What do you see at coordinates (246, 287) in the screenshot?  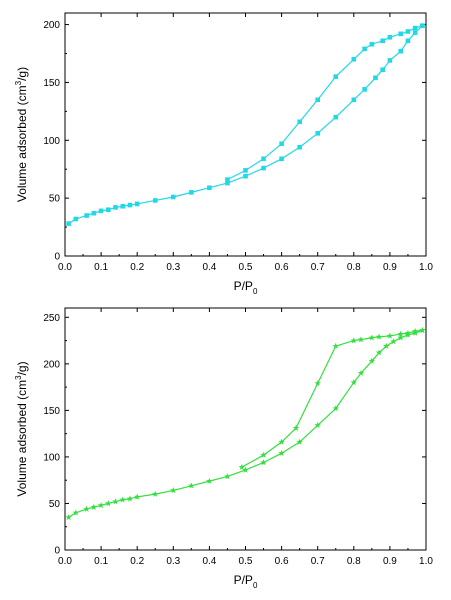 I see `x-axis-title: P/P0` at bounding box center [246, 287].